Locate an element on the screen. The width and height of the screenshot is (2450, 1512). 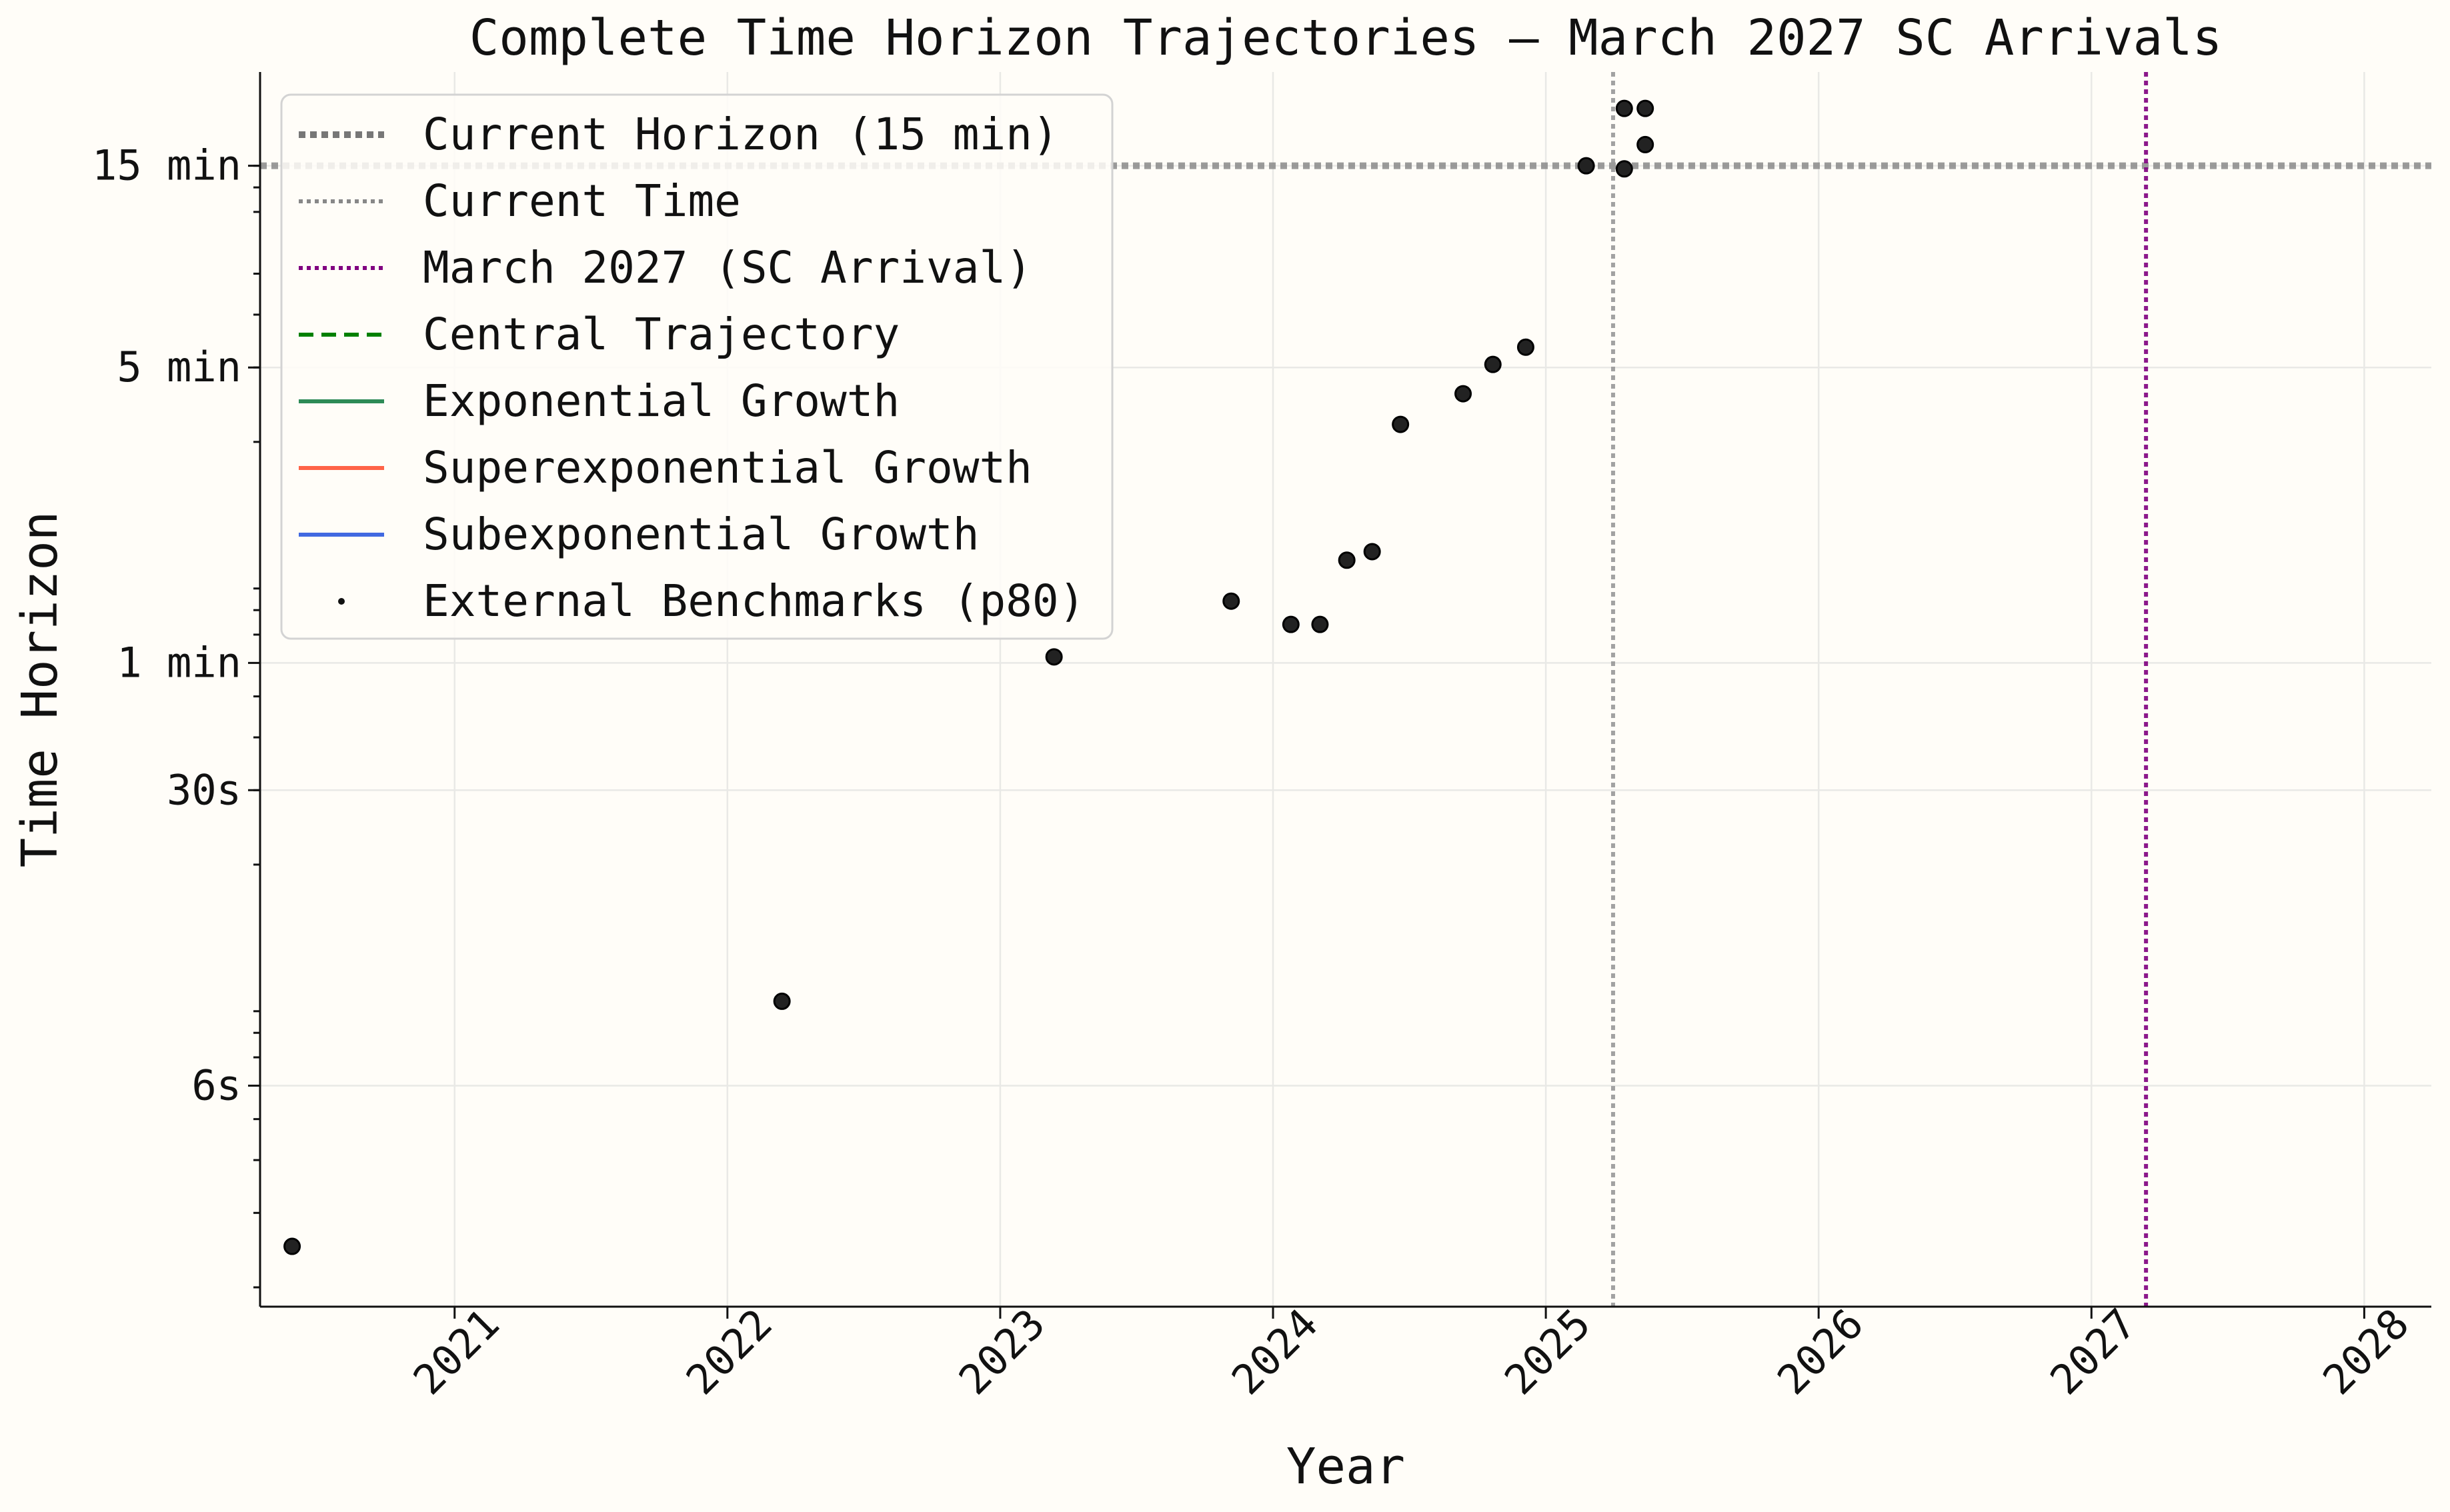
y-ticks: 6s 30s 1 min 5 min 15 min is located at coordinates (176, 715).